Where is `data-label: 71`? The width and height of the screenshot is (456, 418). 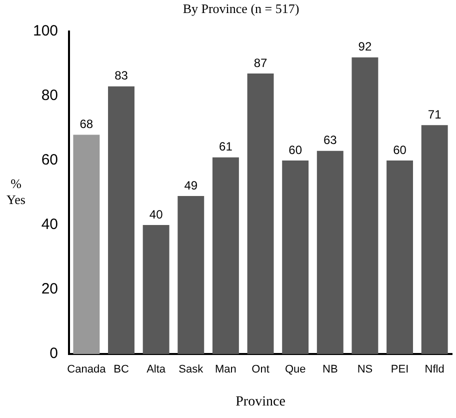
data-label: 71 is located at coordinates (435, 114).